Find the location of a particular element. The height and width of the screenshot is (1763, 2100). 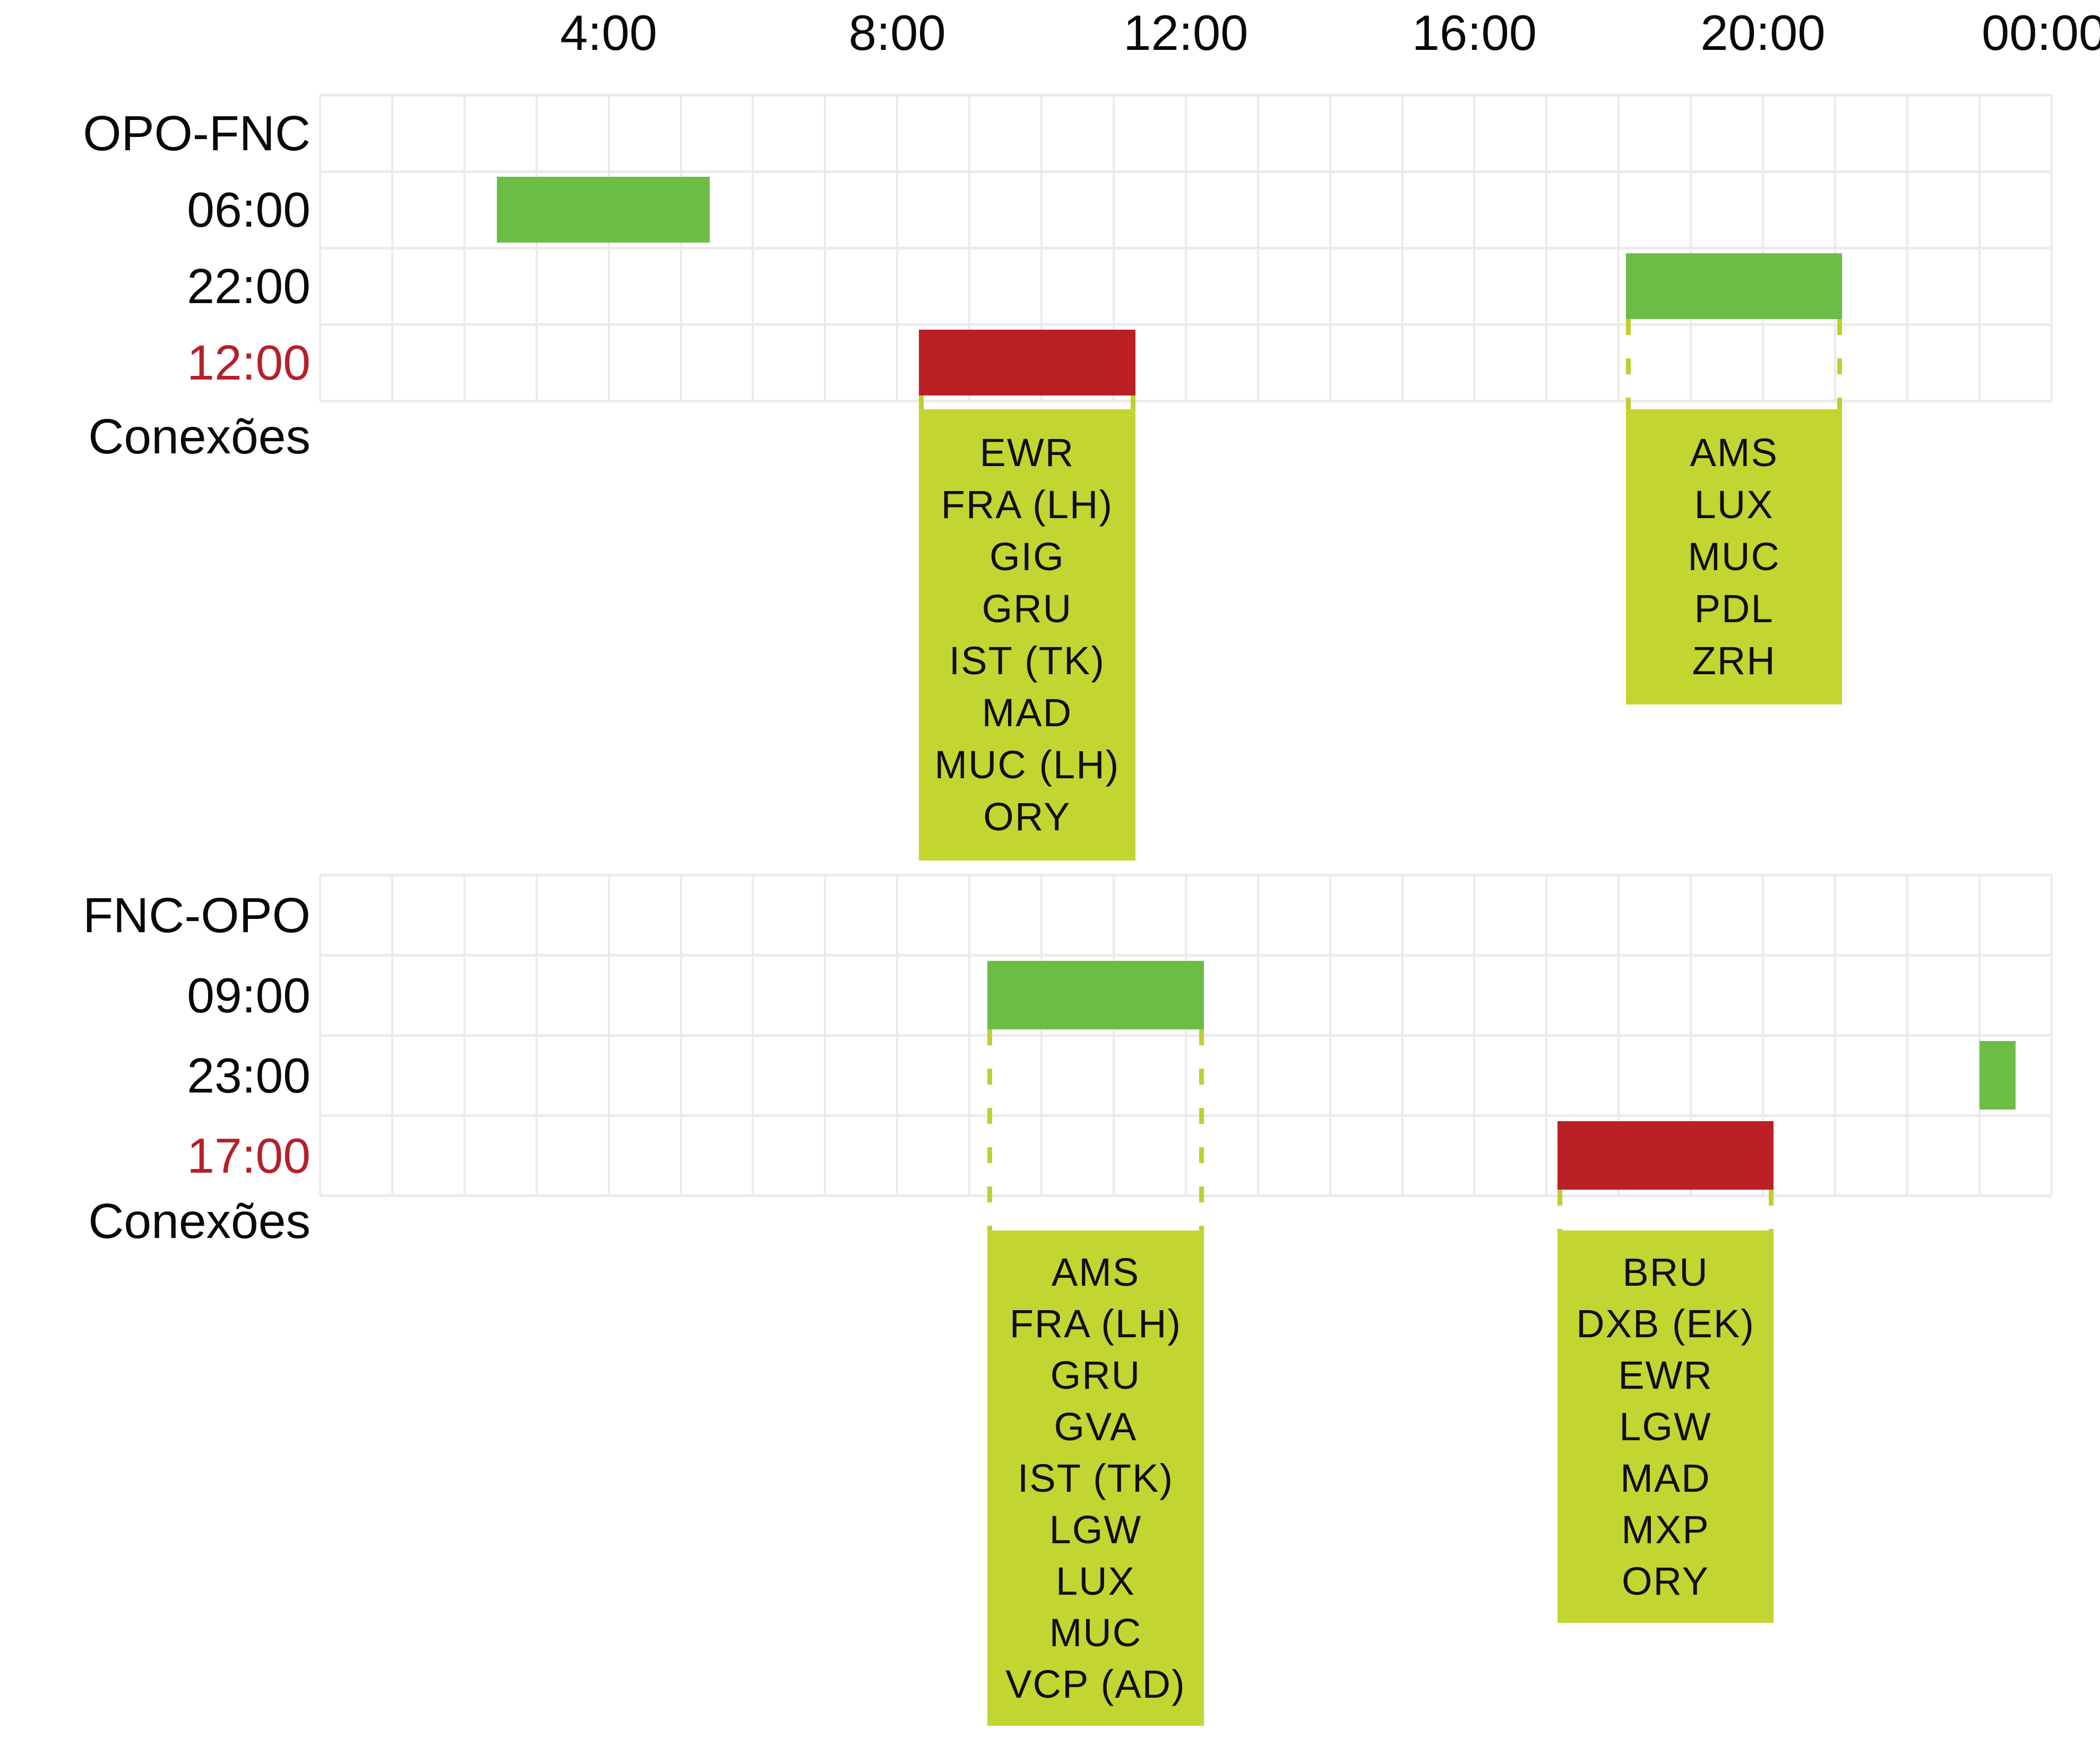

connection-airport: PDL is located at coordinates (1734, 609).